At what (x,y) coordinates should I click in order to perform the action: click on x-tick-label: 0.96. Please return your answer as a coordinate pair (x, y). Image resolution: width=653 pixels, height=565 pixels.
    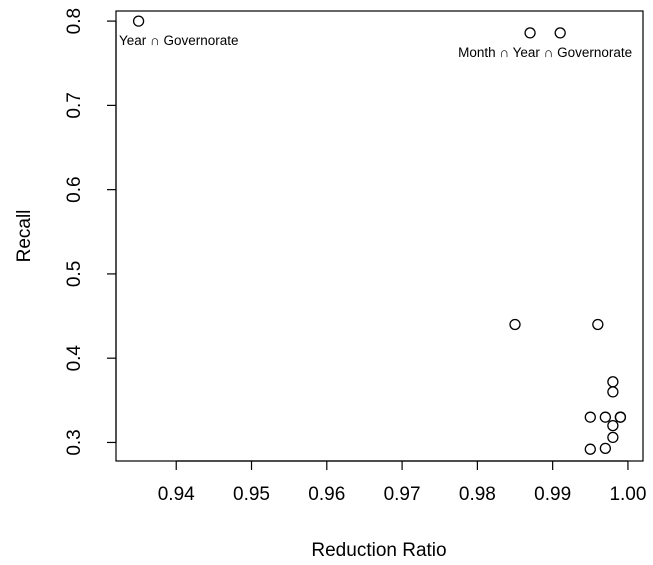
    Looking at the image, I should click on (326, 494).